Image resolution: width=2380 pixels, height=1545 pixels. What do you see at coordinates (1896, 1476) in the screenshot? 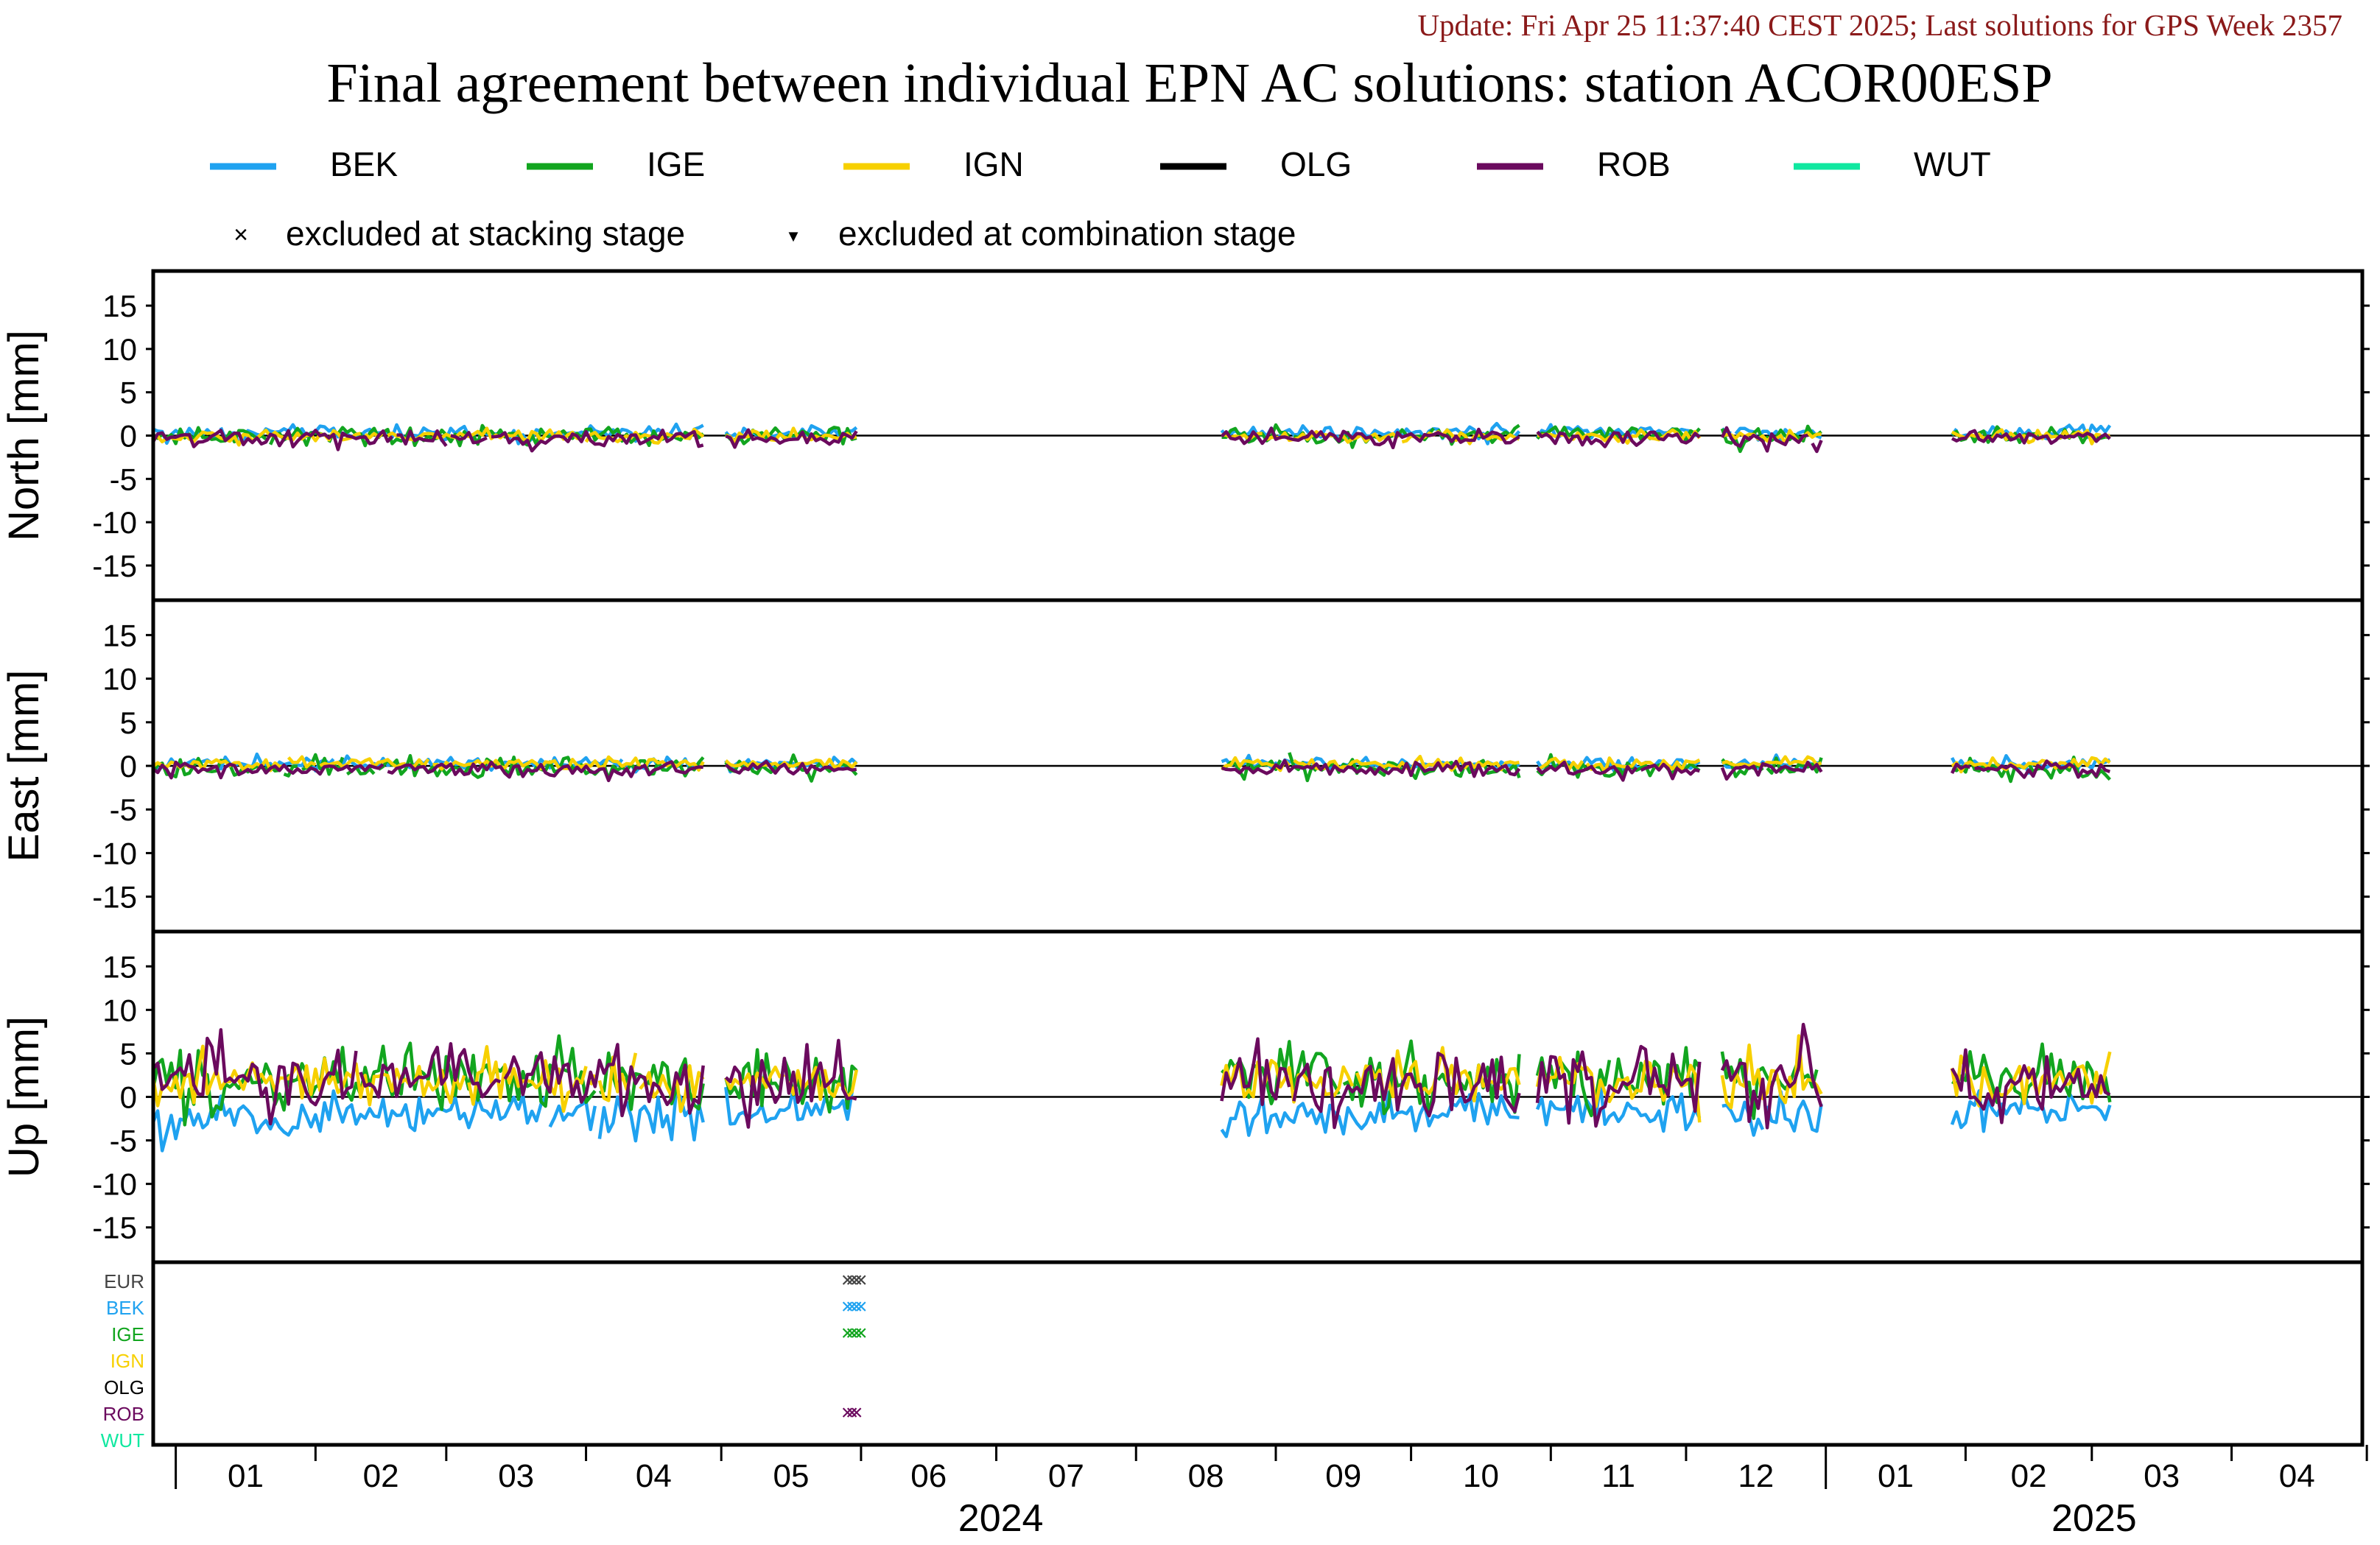
I see `x-tick-label: 01` at bounding box center [1896, 1476].